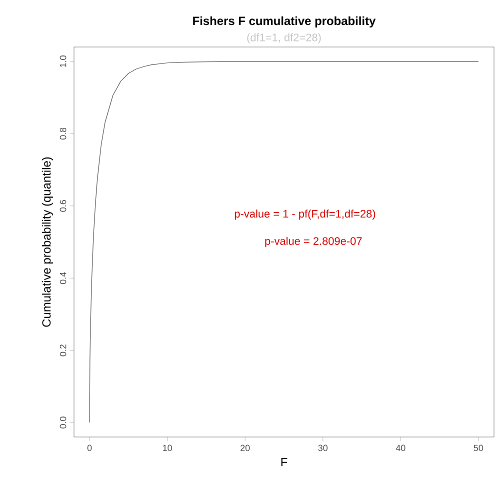  Describe the element at coordinates (284, 38) in the screenshot. I see `chart-subtitle: (df1=1, df2=28)` at that location.